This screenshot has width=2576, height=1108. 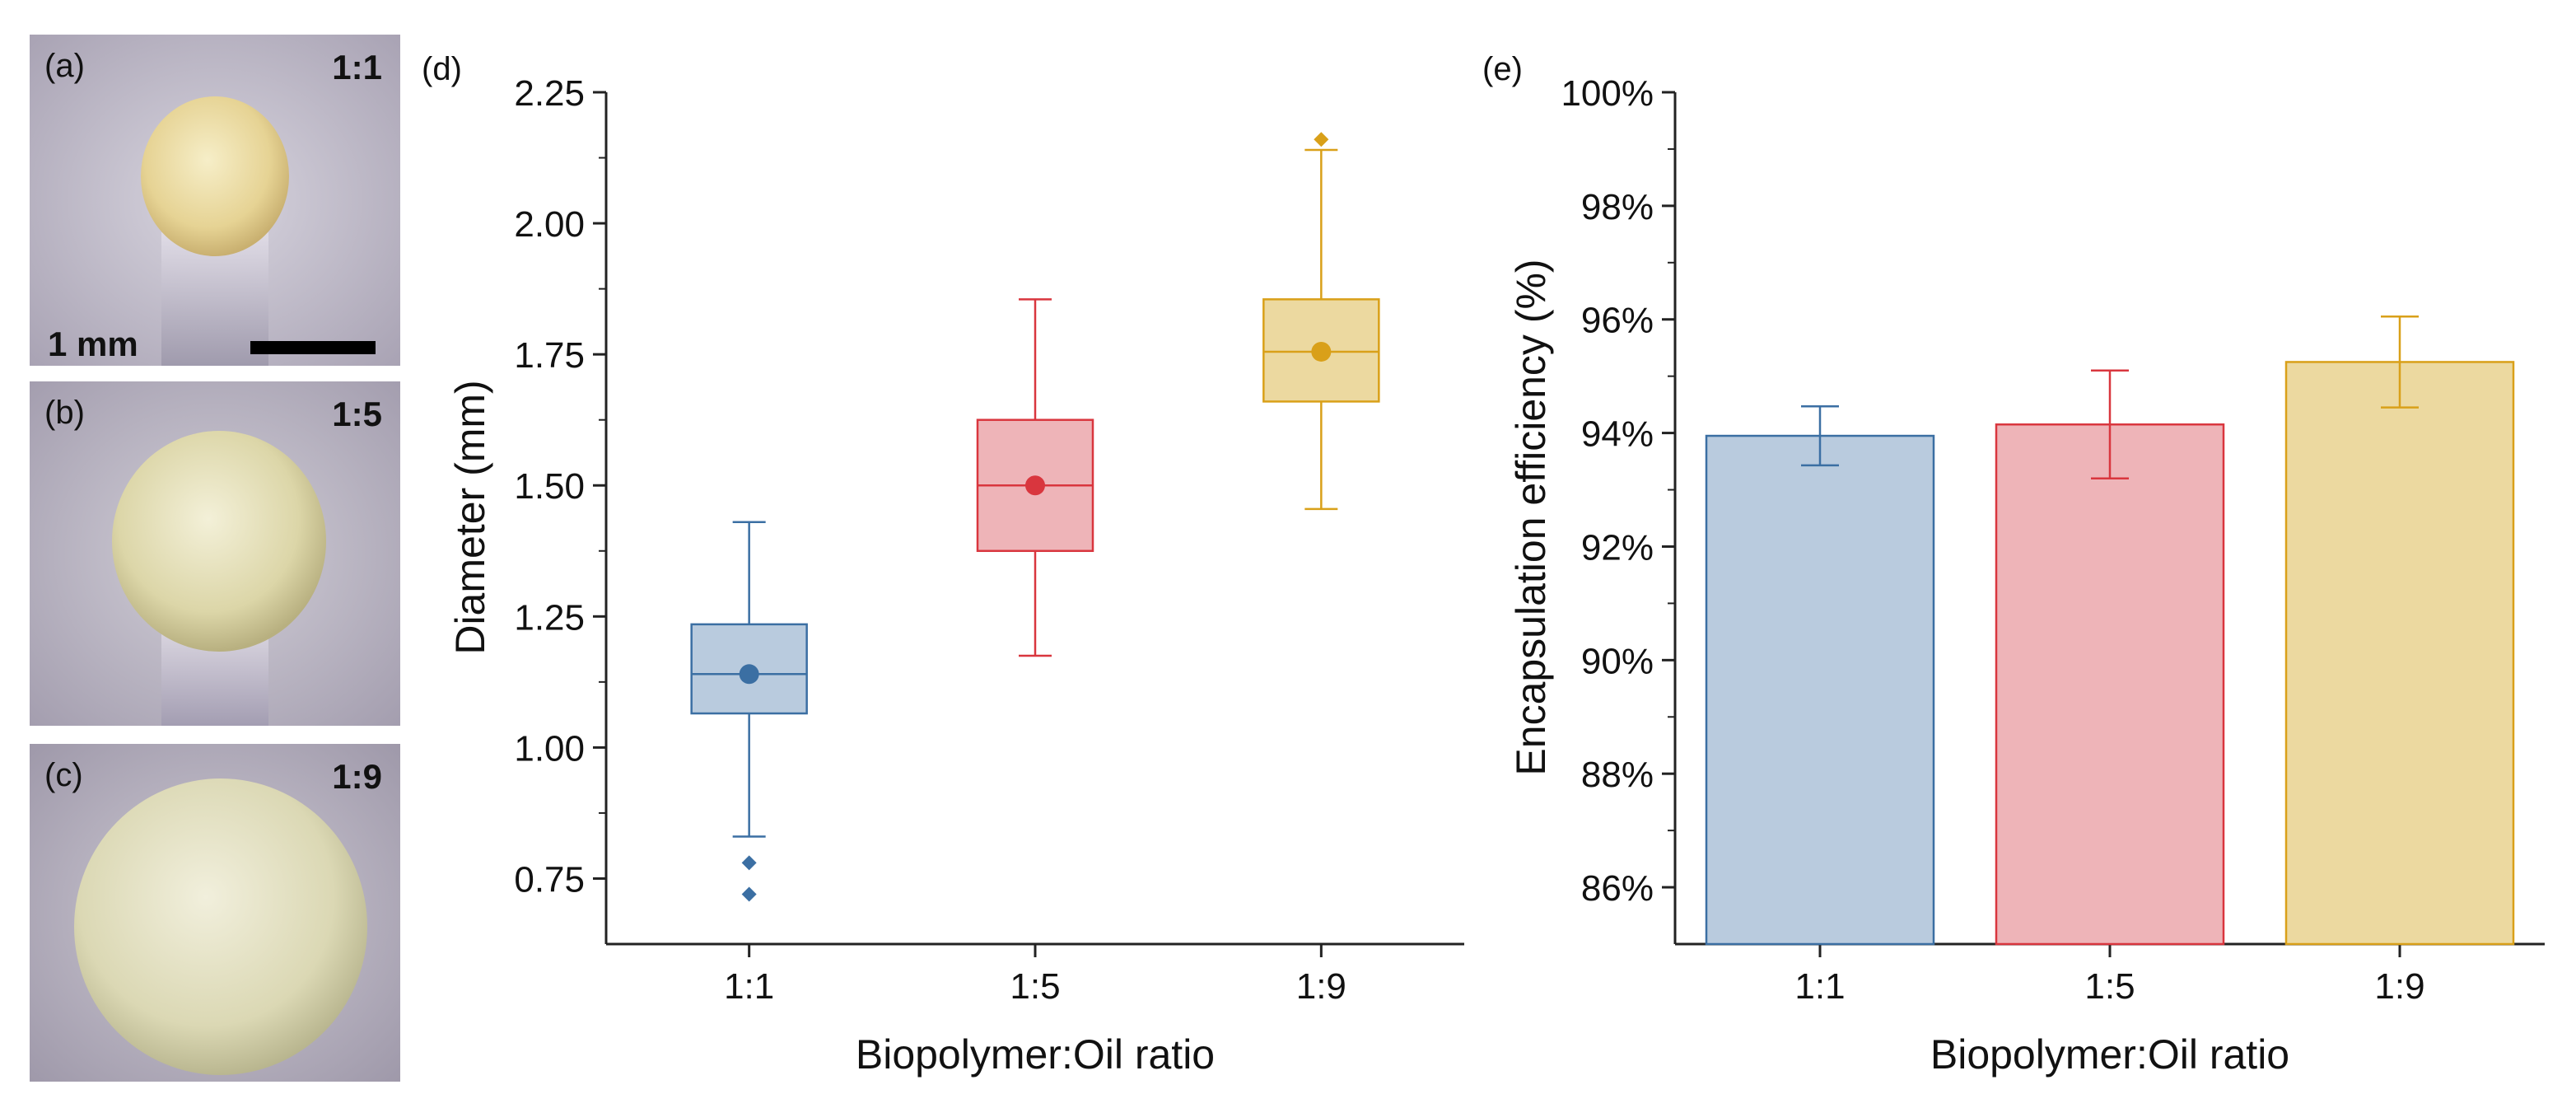 What do you see at coordinates (313, 347) in the screenshot?
I see `scale-bar` at bounding box center [313, 347].